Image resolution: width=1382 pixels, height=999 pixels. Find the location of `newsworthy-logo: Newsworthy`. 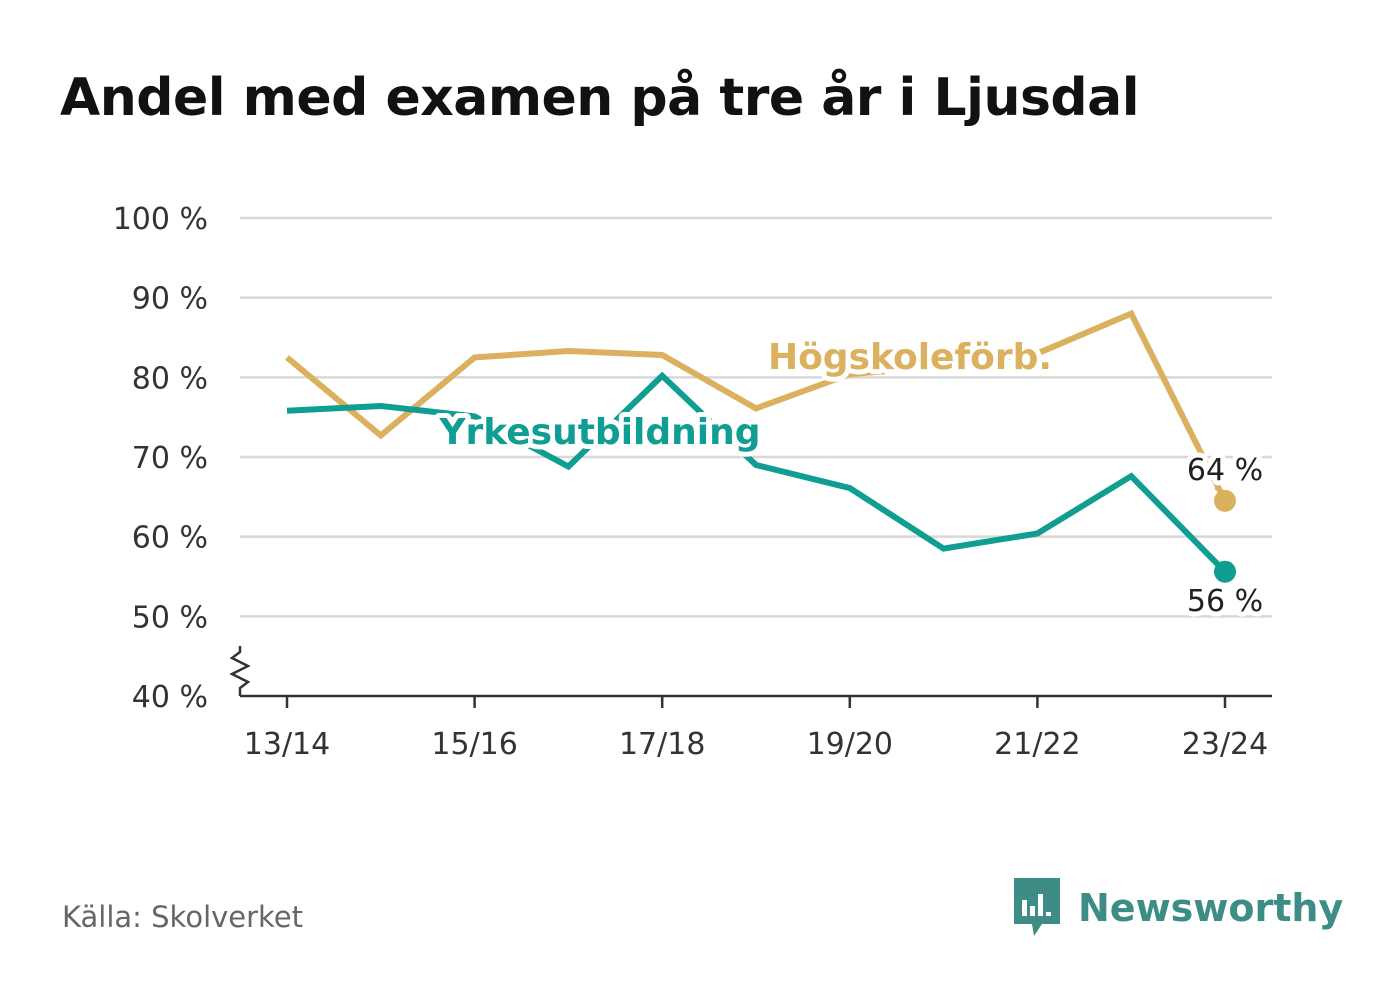

newsworthy-logo: Newsworthy is located at coordinates (1177, 908).